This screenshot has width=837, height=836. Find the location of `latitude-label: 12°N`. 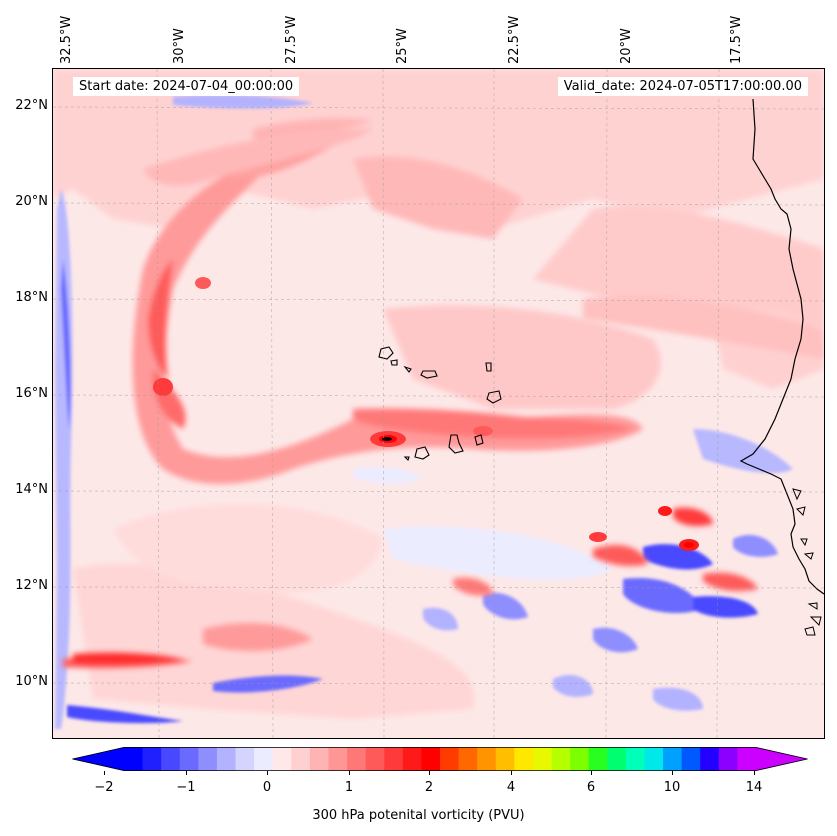

latitude-label: 12°N is located at coordinates (31, 585).